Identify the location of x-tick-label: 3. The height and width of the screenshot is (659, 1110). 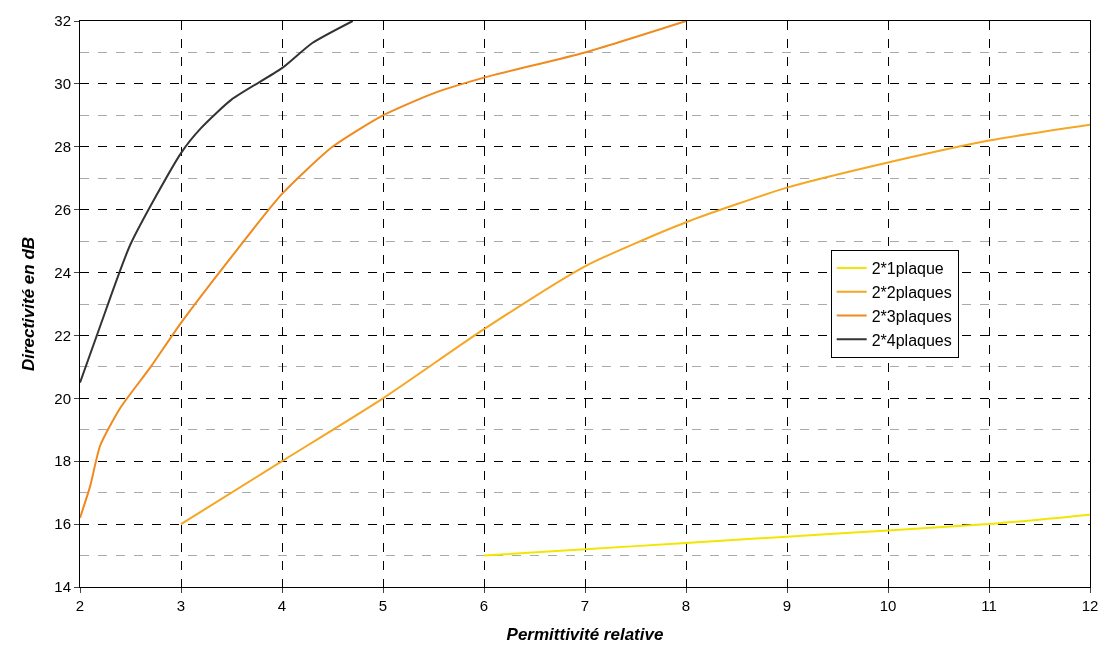
(181, 605).